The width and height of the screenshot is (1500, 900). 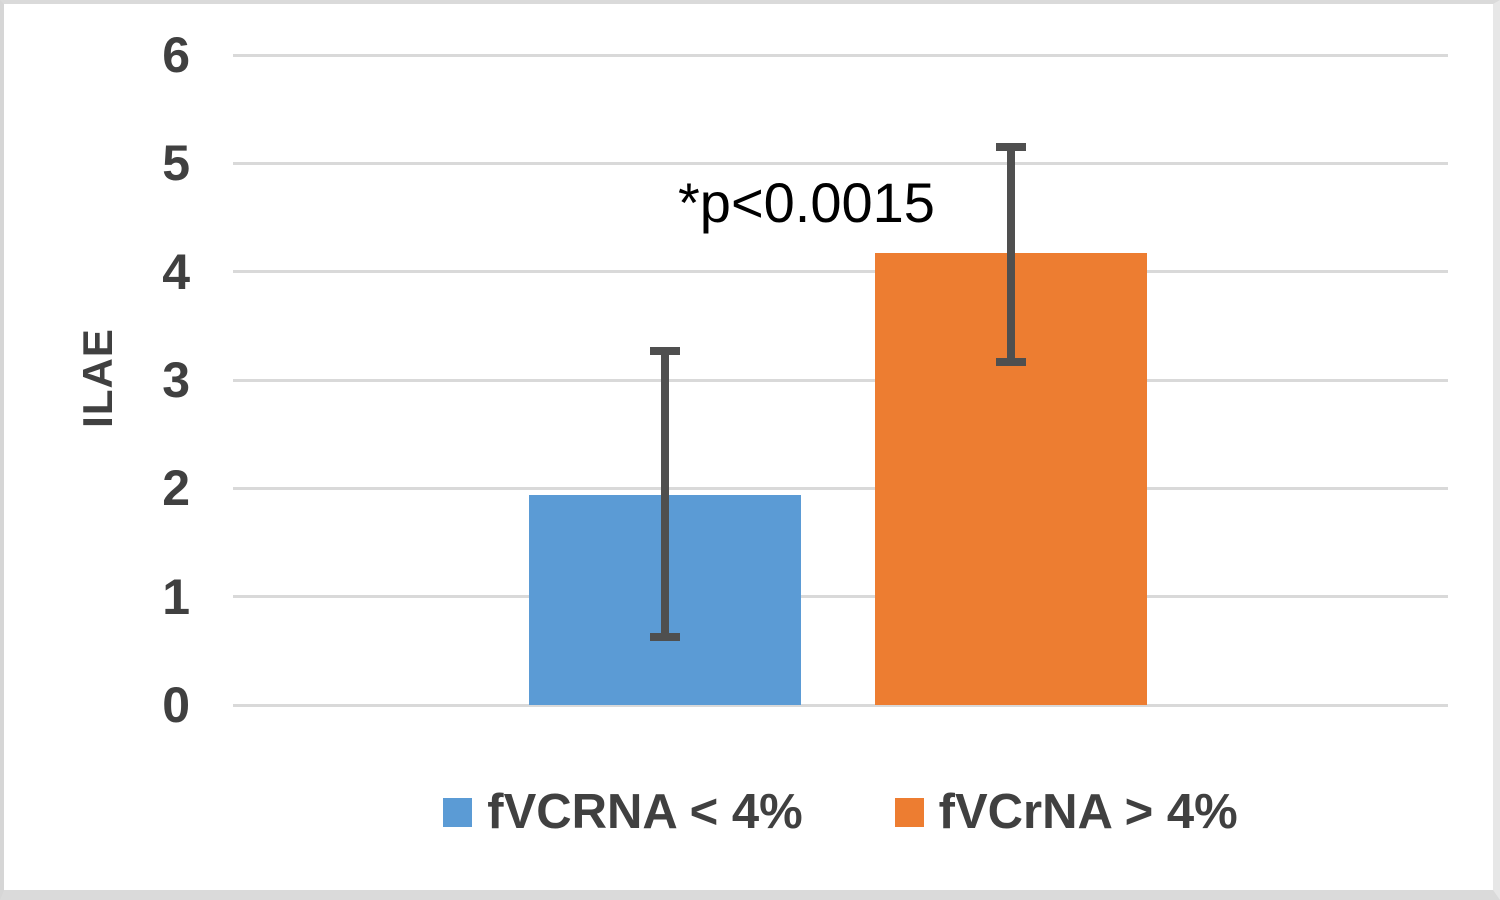 What do you see at coordinates (176, 271) in the screenshot?
I see `y-tick-label-4: 4` at bounding box center [176, 271].